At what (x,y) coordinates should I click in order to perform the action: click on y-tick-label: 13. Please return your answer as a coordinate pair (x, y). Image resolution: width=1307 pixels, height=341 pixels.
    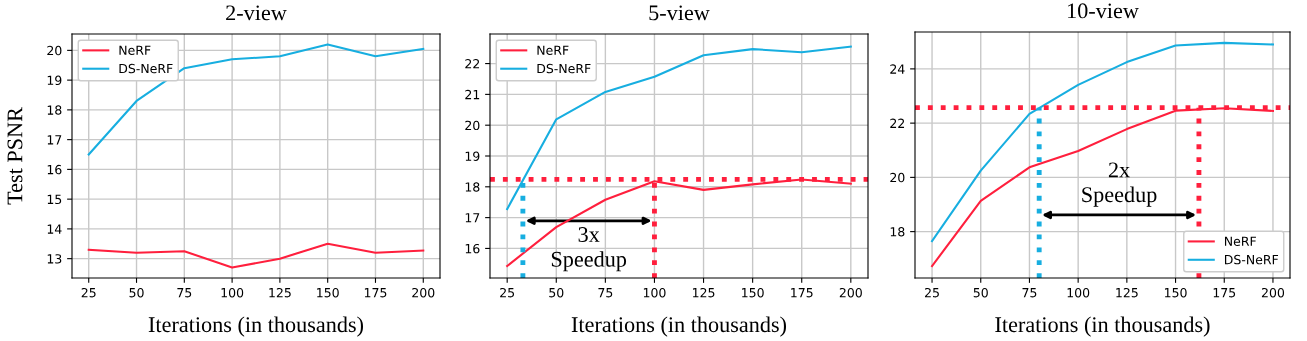
    Looking at the image, I should click on (54, 259).